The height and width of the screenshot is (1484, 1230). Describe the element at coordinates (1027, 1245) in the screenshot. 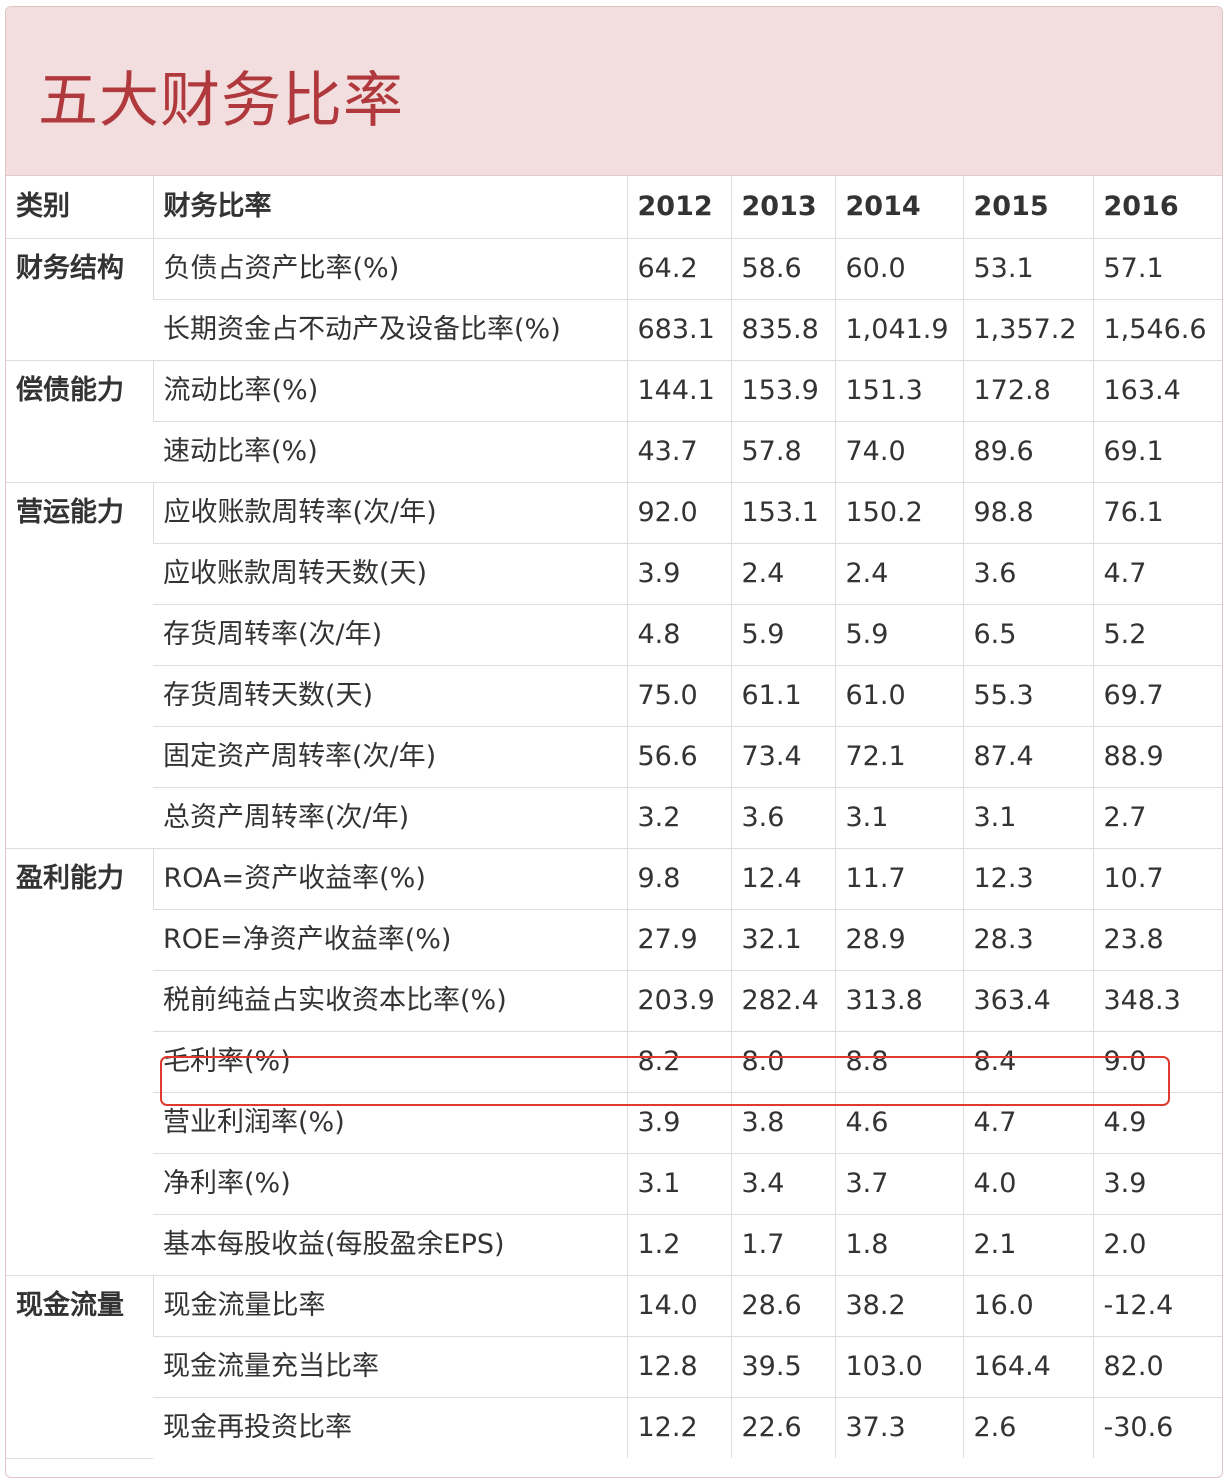

I see `value-cell: 2.1` at that location.